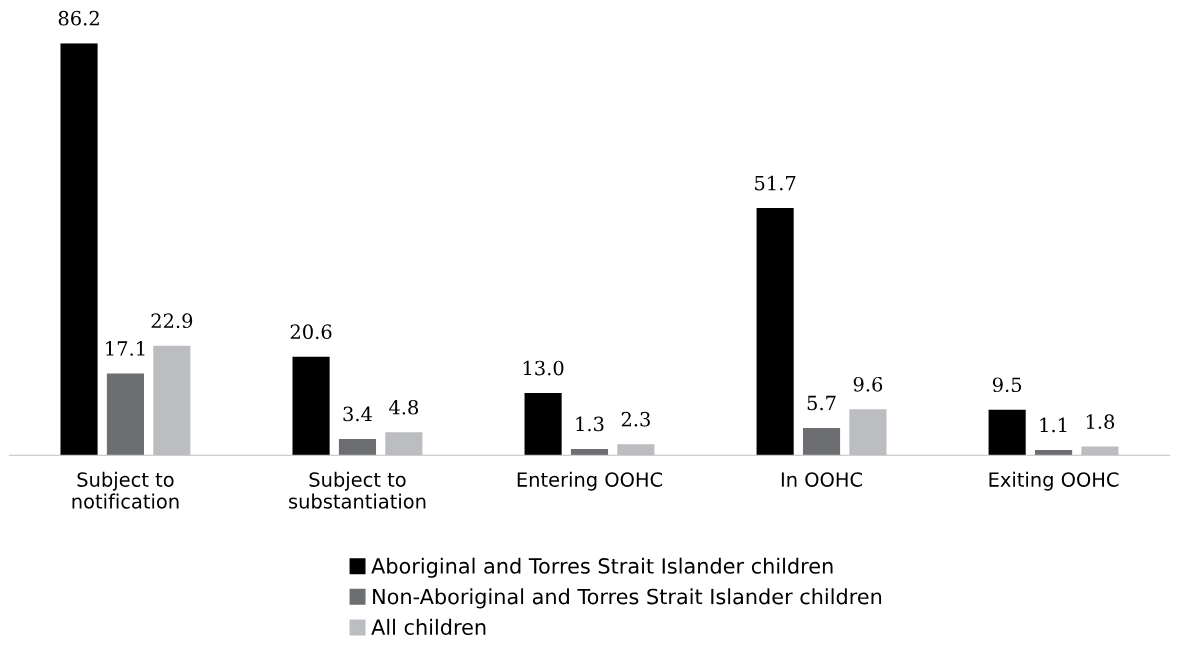  What do you see at coordinates (428, 626) in the screenshot?
I see `legend-label: All children` at bounding box center [428, 626].